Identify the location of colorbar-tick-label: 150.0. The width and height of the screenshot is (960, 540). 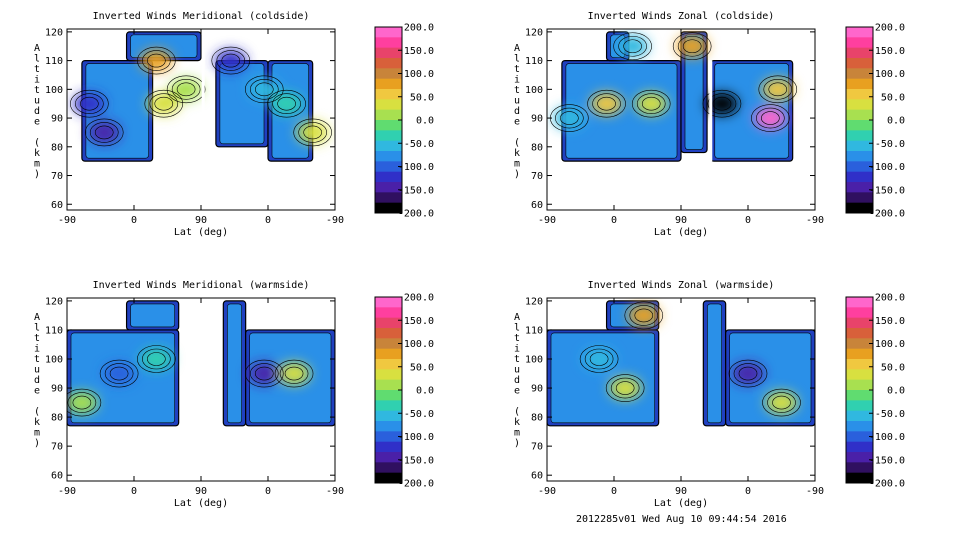
(419, 51).